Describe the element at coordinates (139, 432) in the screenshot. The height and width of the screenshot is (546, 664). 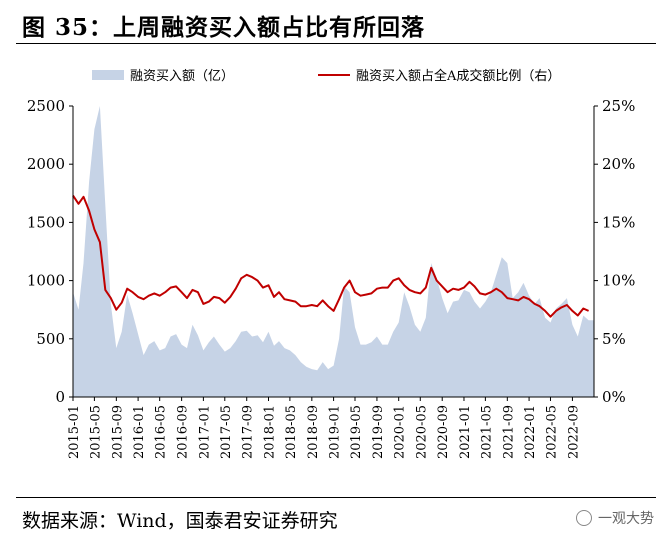
I see `x-tick-label: 2016-01` at that location.